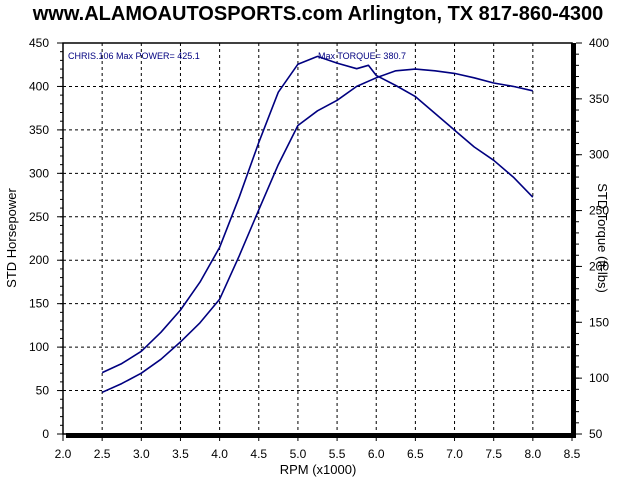 The width and height of the screenshot is (640, 480). I want to click on run-info-annotation: CHRIS.106 Max POWER= 425.1, so click(134, 56).